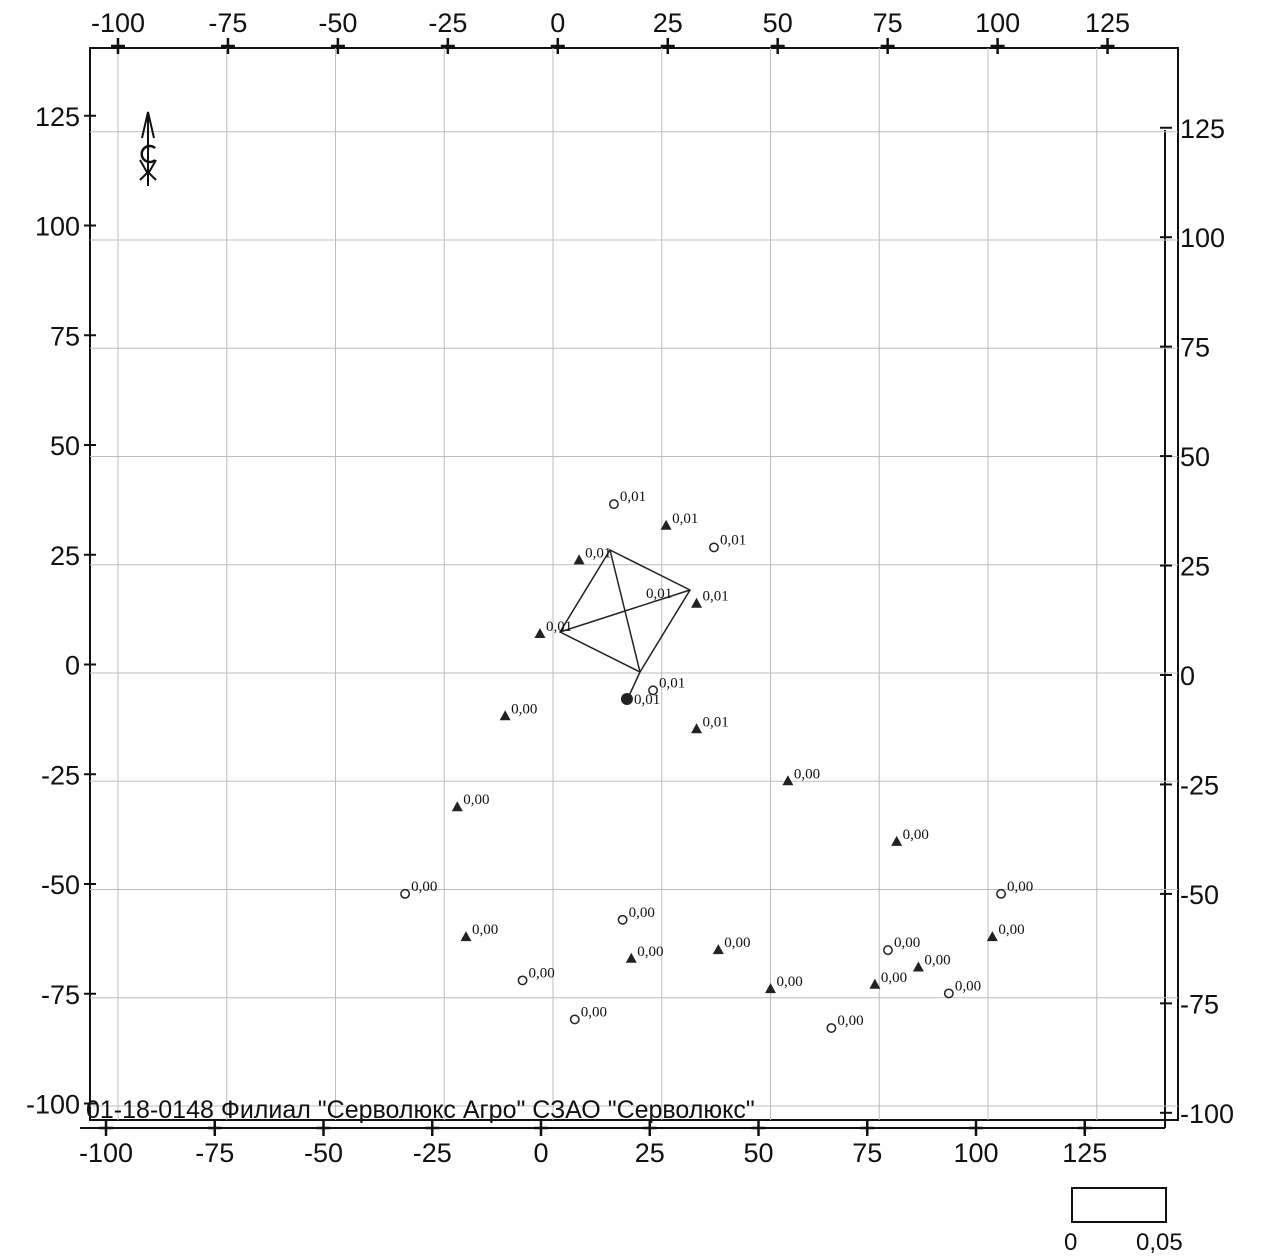 The image size is (1264, 1258). What do you see at coordinates (447, 23) in the screenshot?
I see `top-tick-label: -25` at bounding box center [447, 23].